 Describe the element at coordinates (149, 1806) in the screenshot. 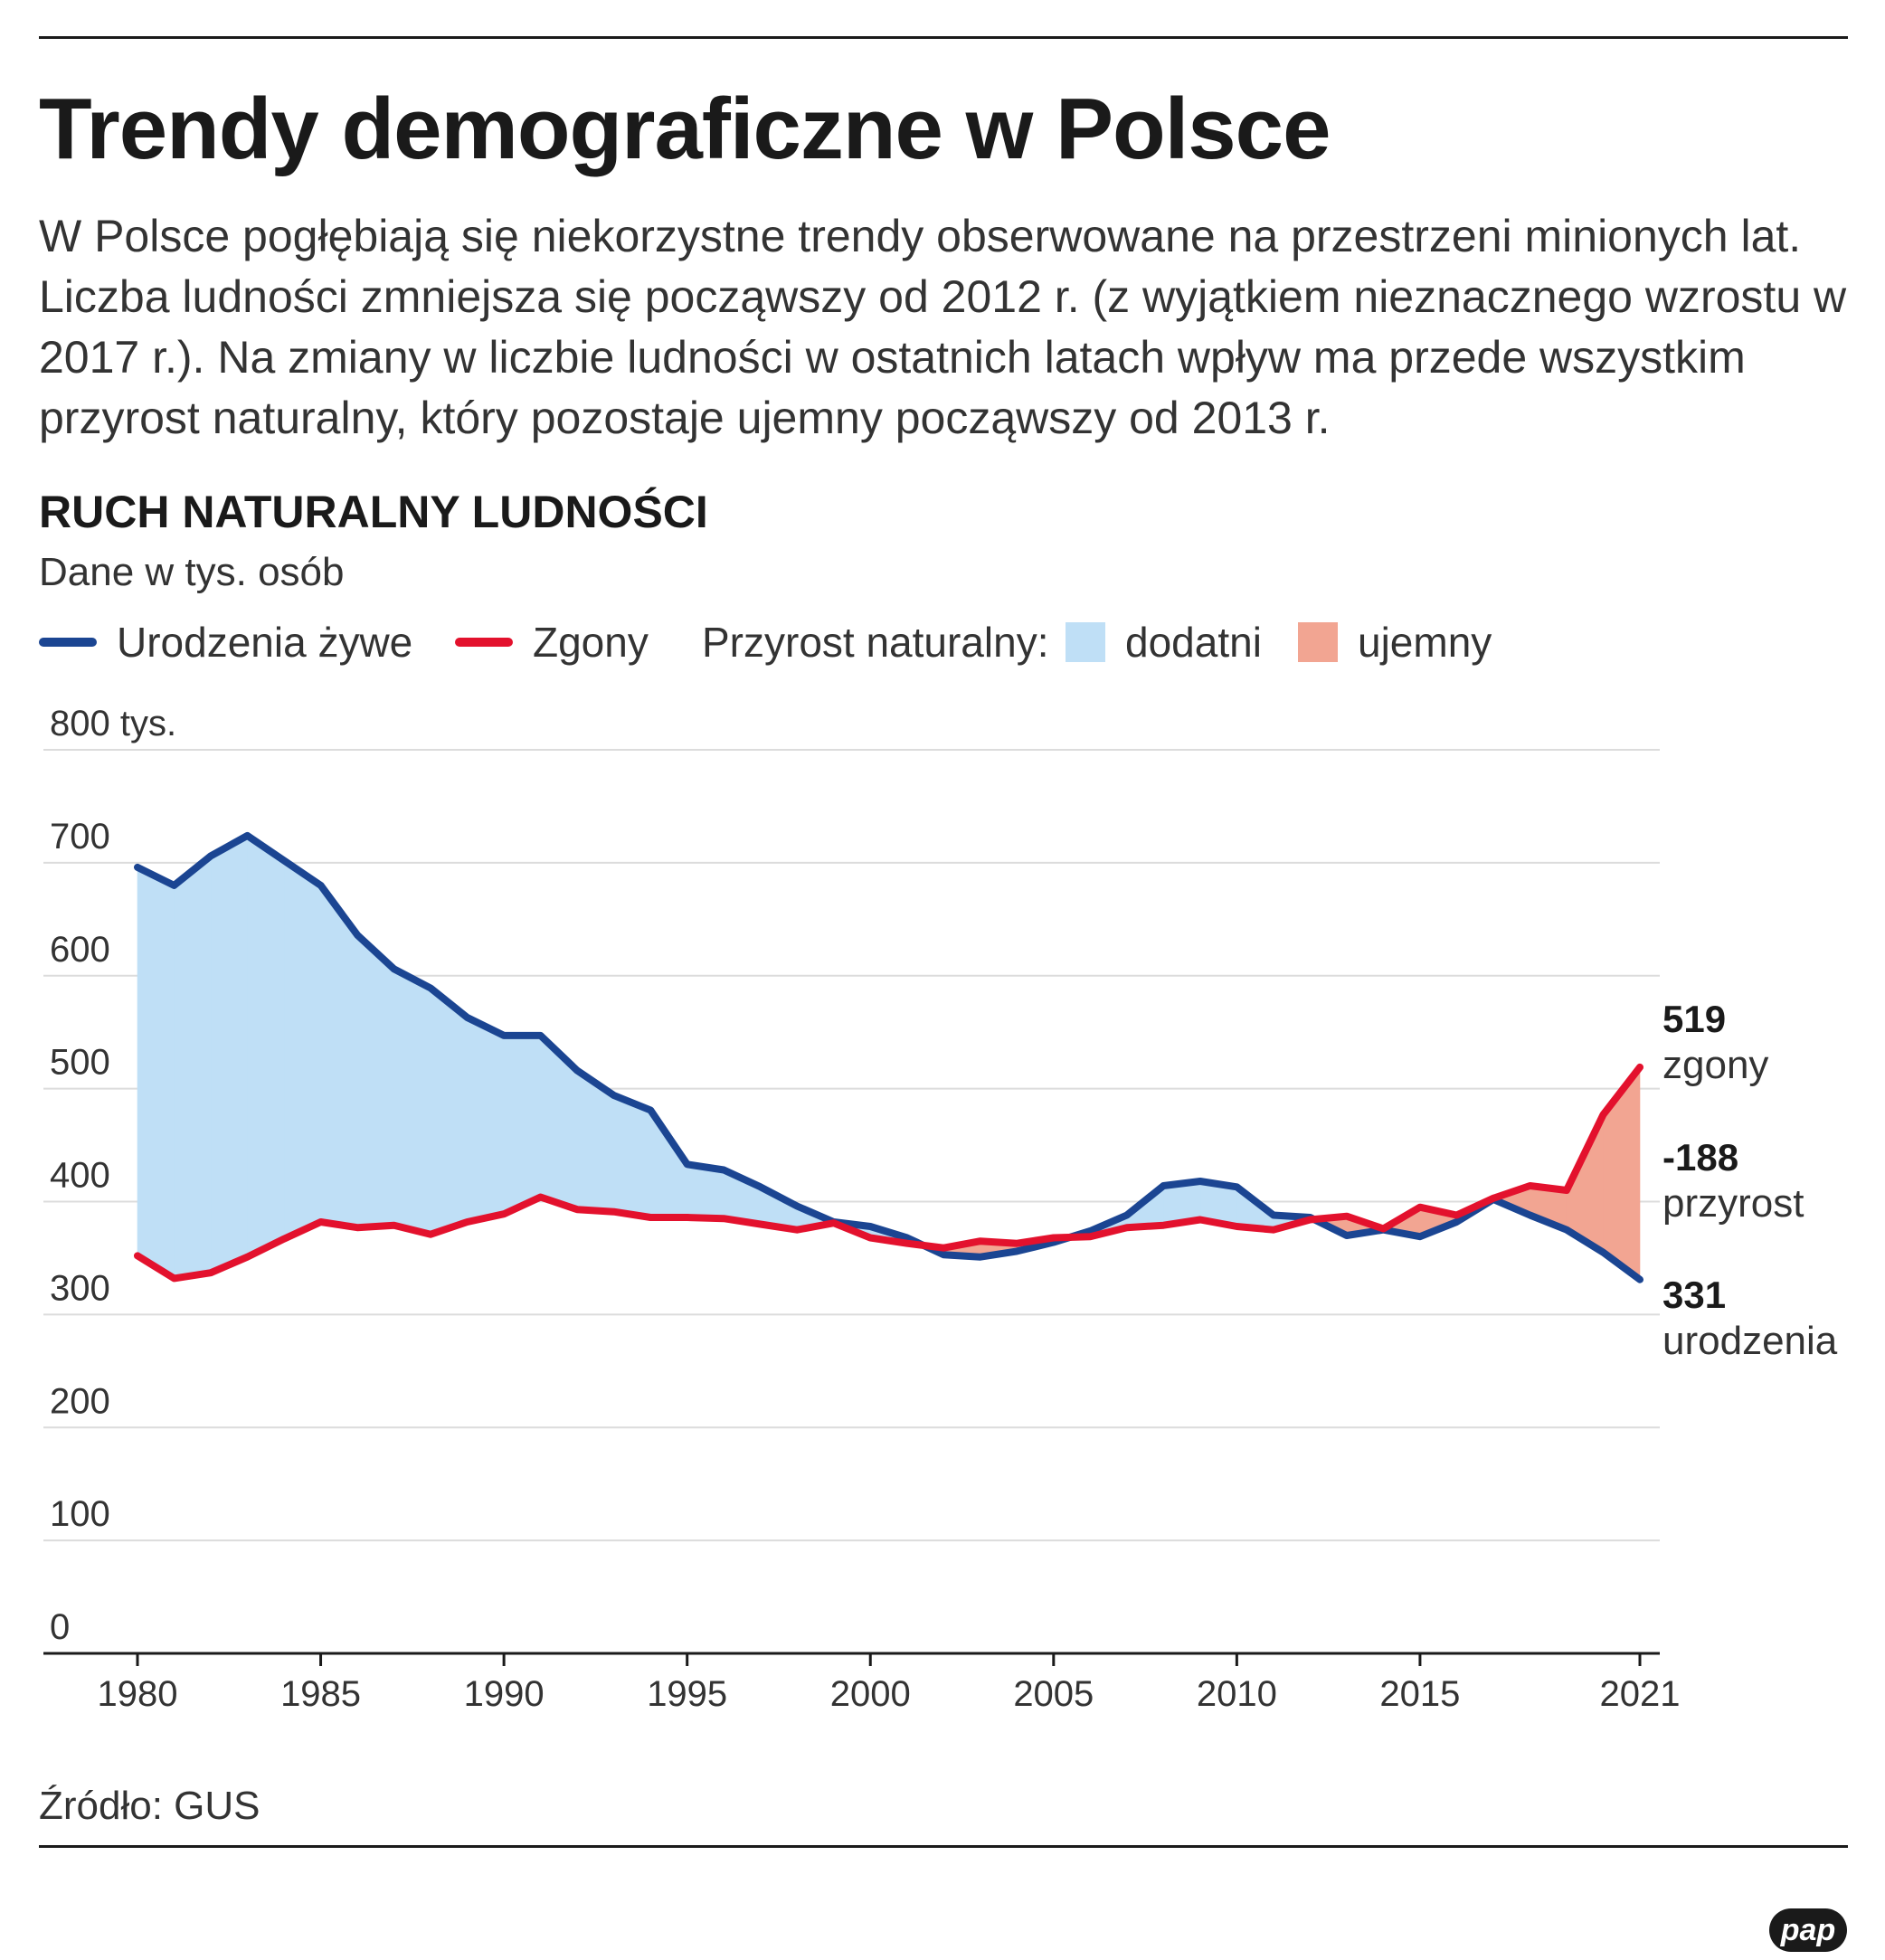

I see `source-note: Źródło: GUS` at that location.